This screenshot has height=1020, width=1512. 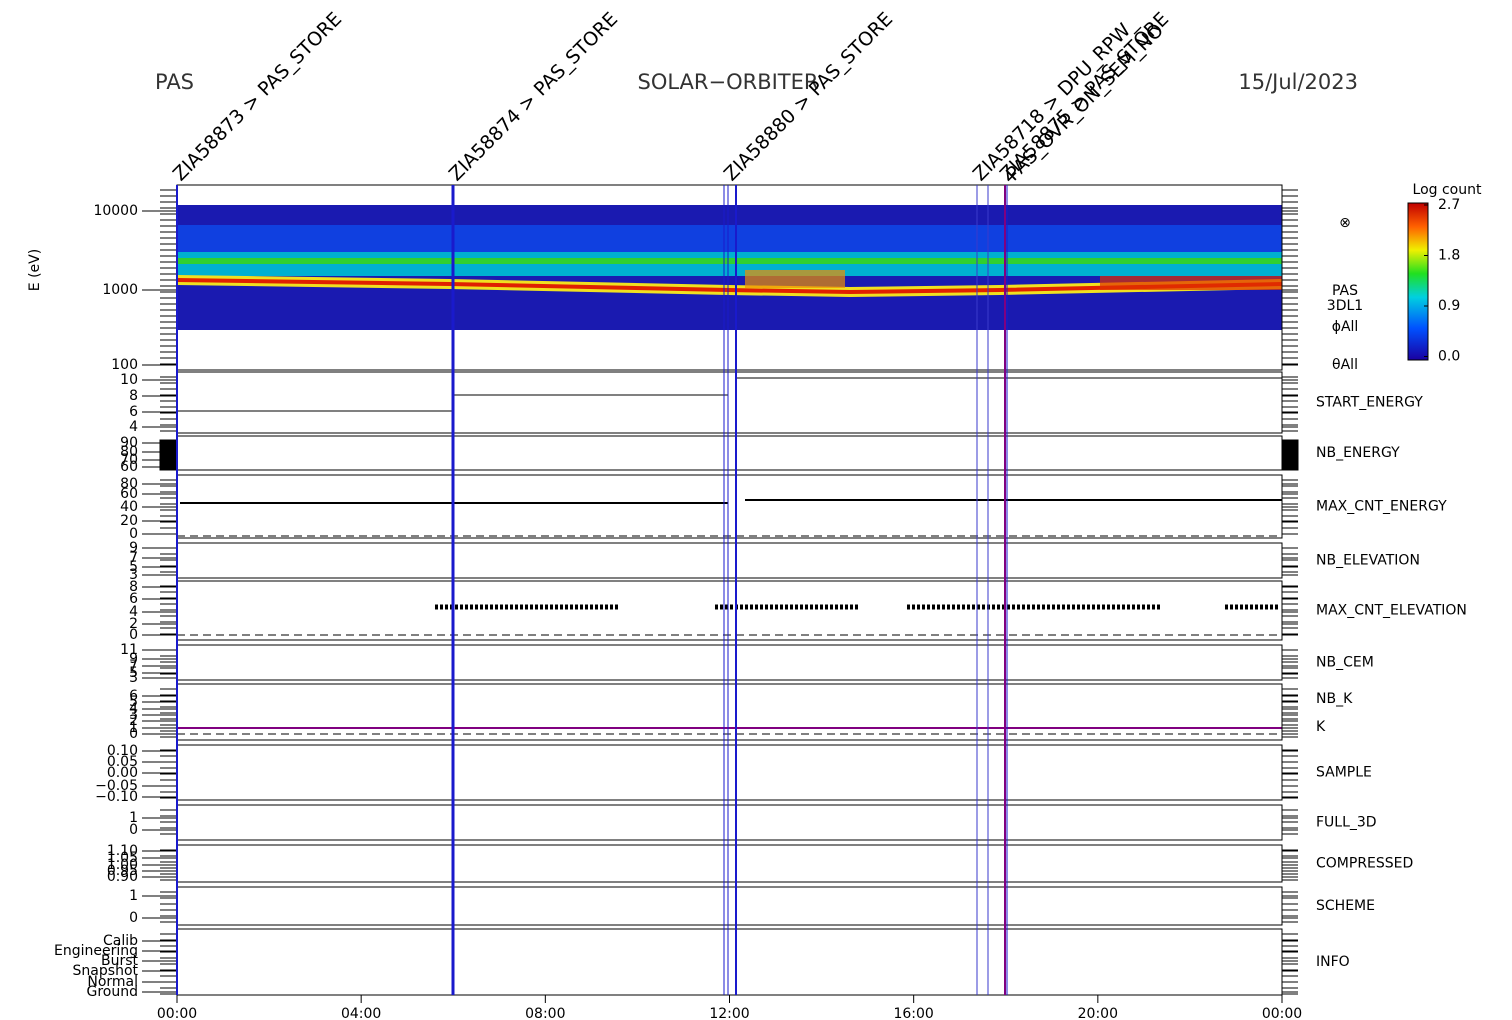 What do you see at coordinates (113, 992) in the screenshot?
I see `y-tick-label: Ground` at bounding box center [113, 992].